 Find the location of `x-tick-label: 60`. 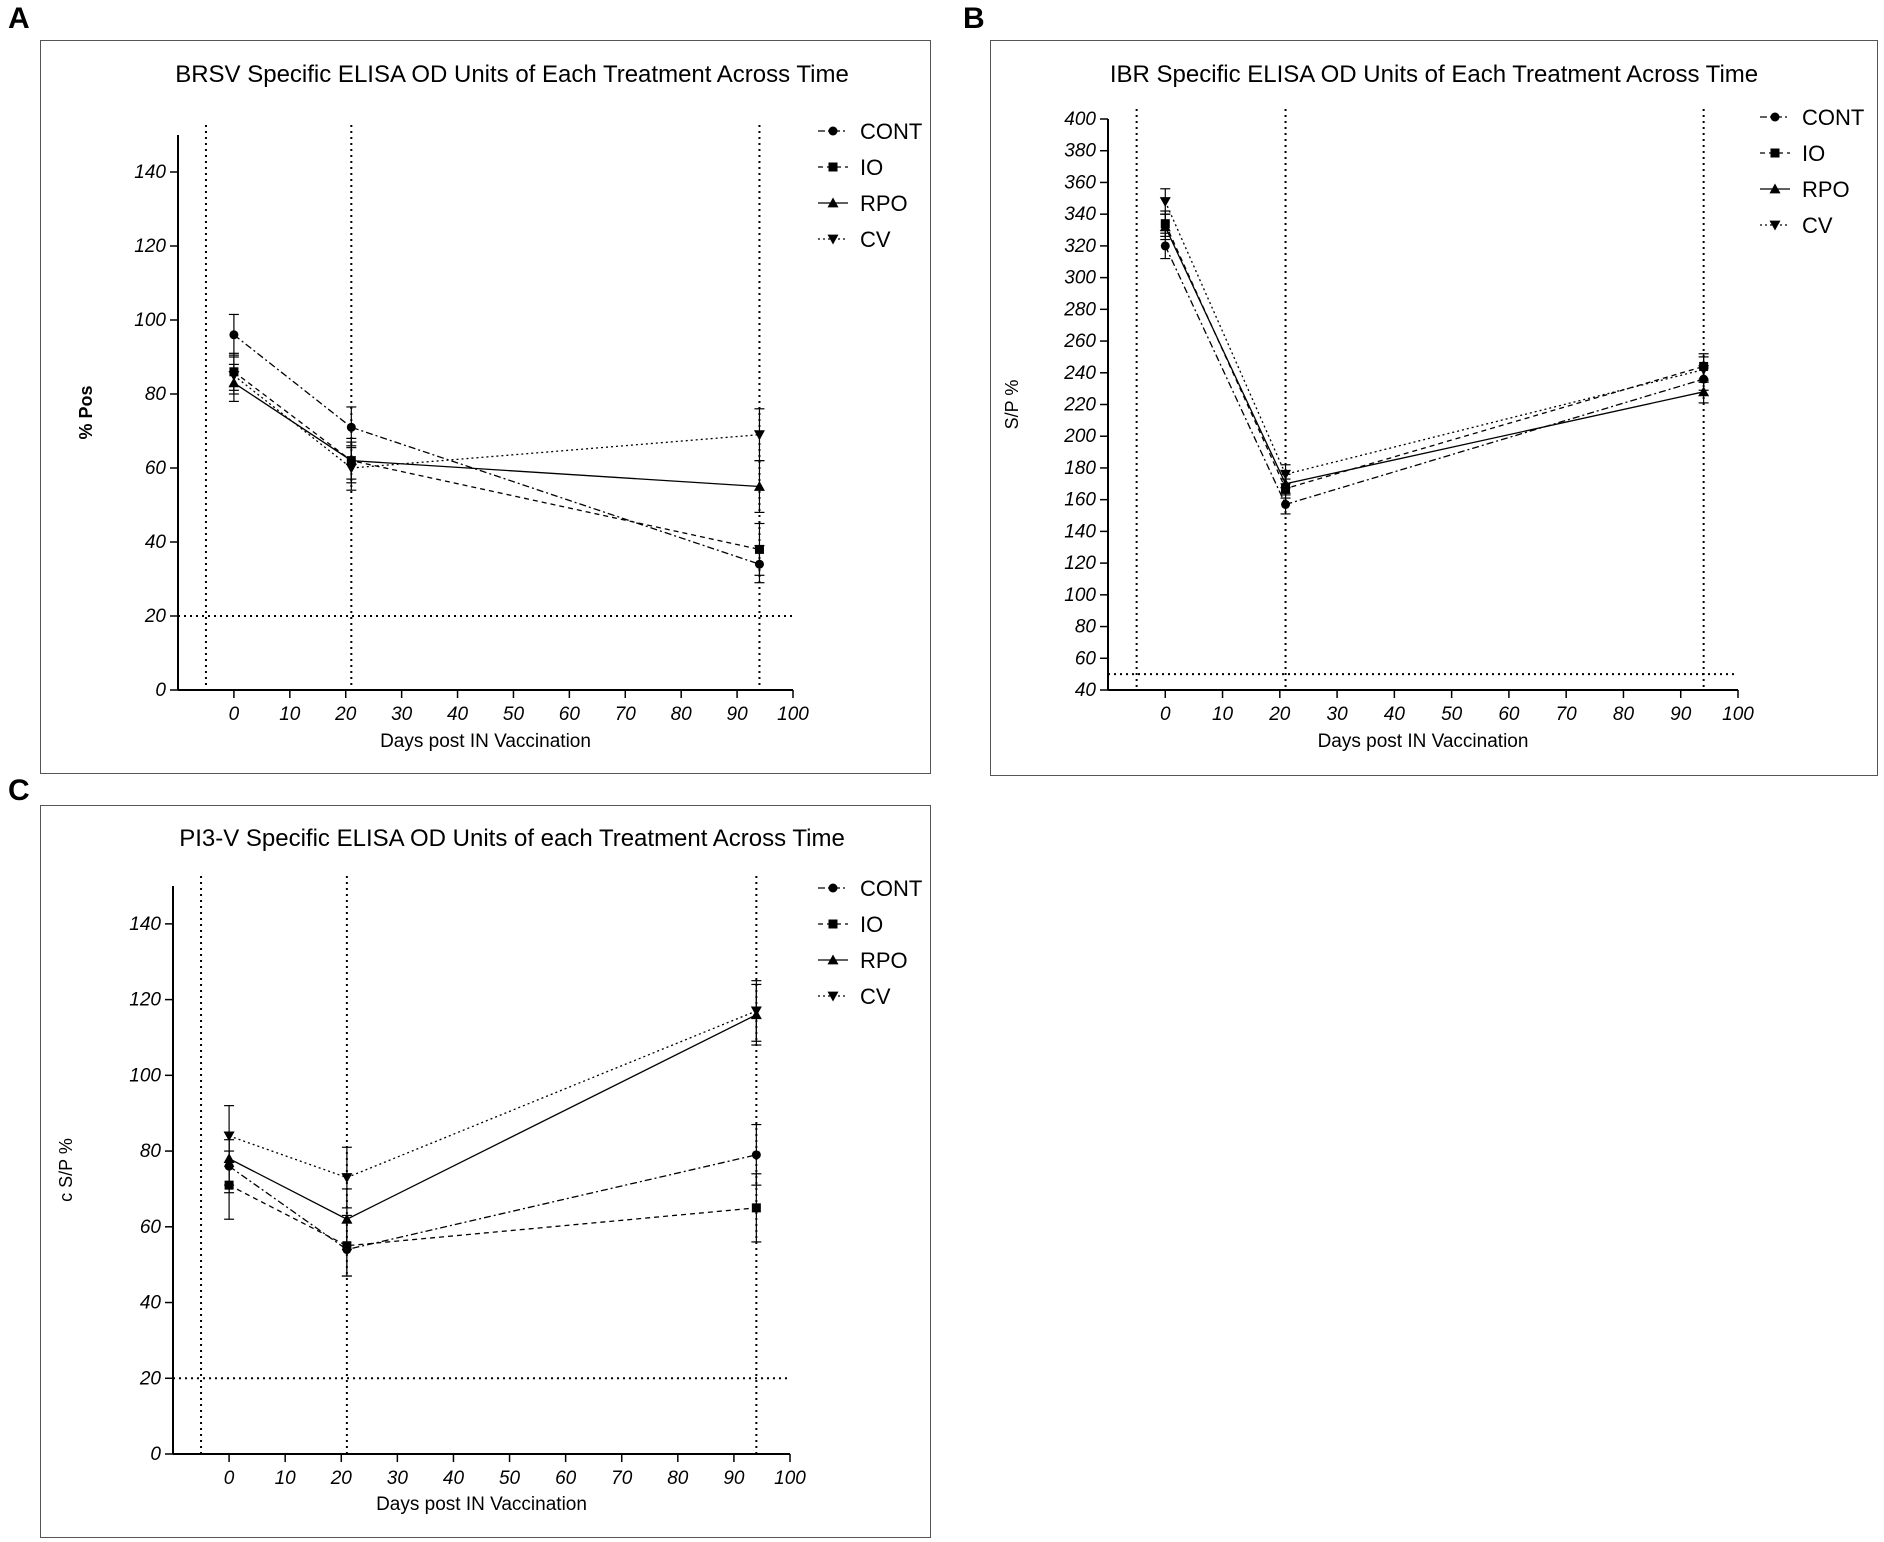

x-tick-label: 60 is located at coordinates (570, 714).